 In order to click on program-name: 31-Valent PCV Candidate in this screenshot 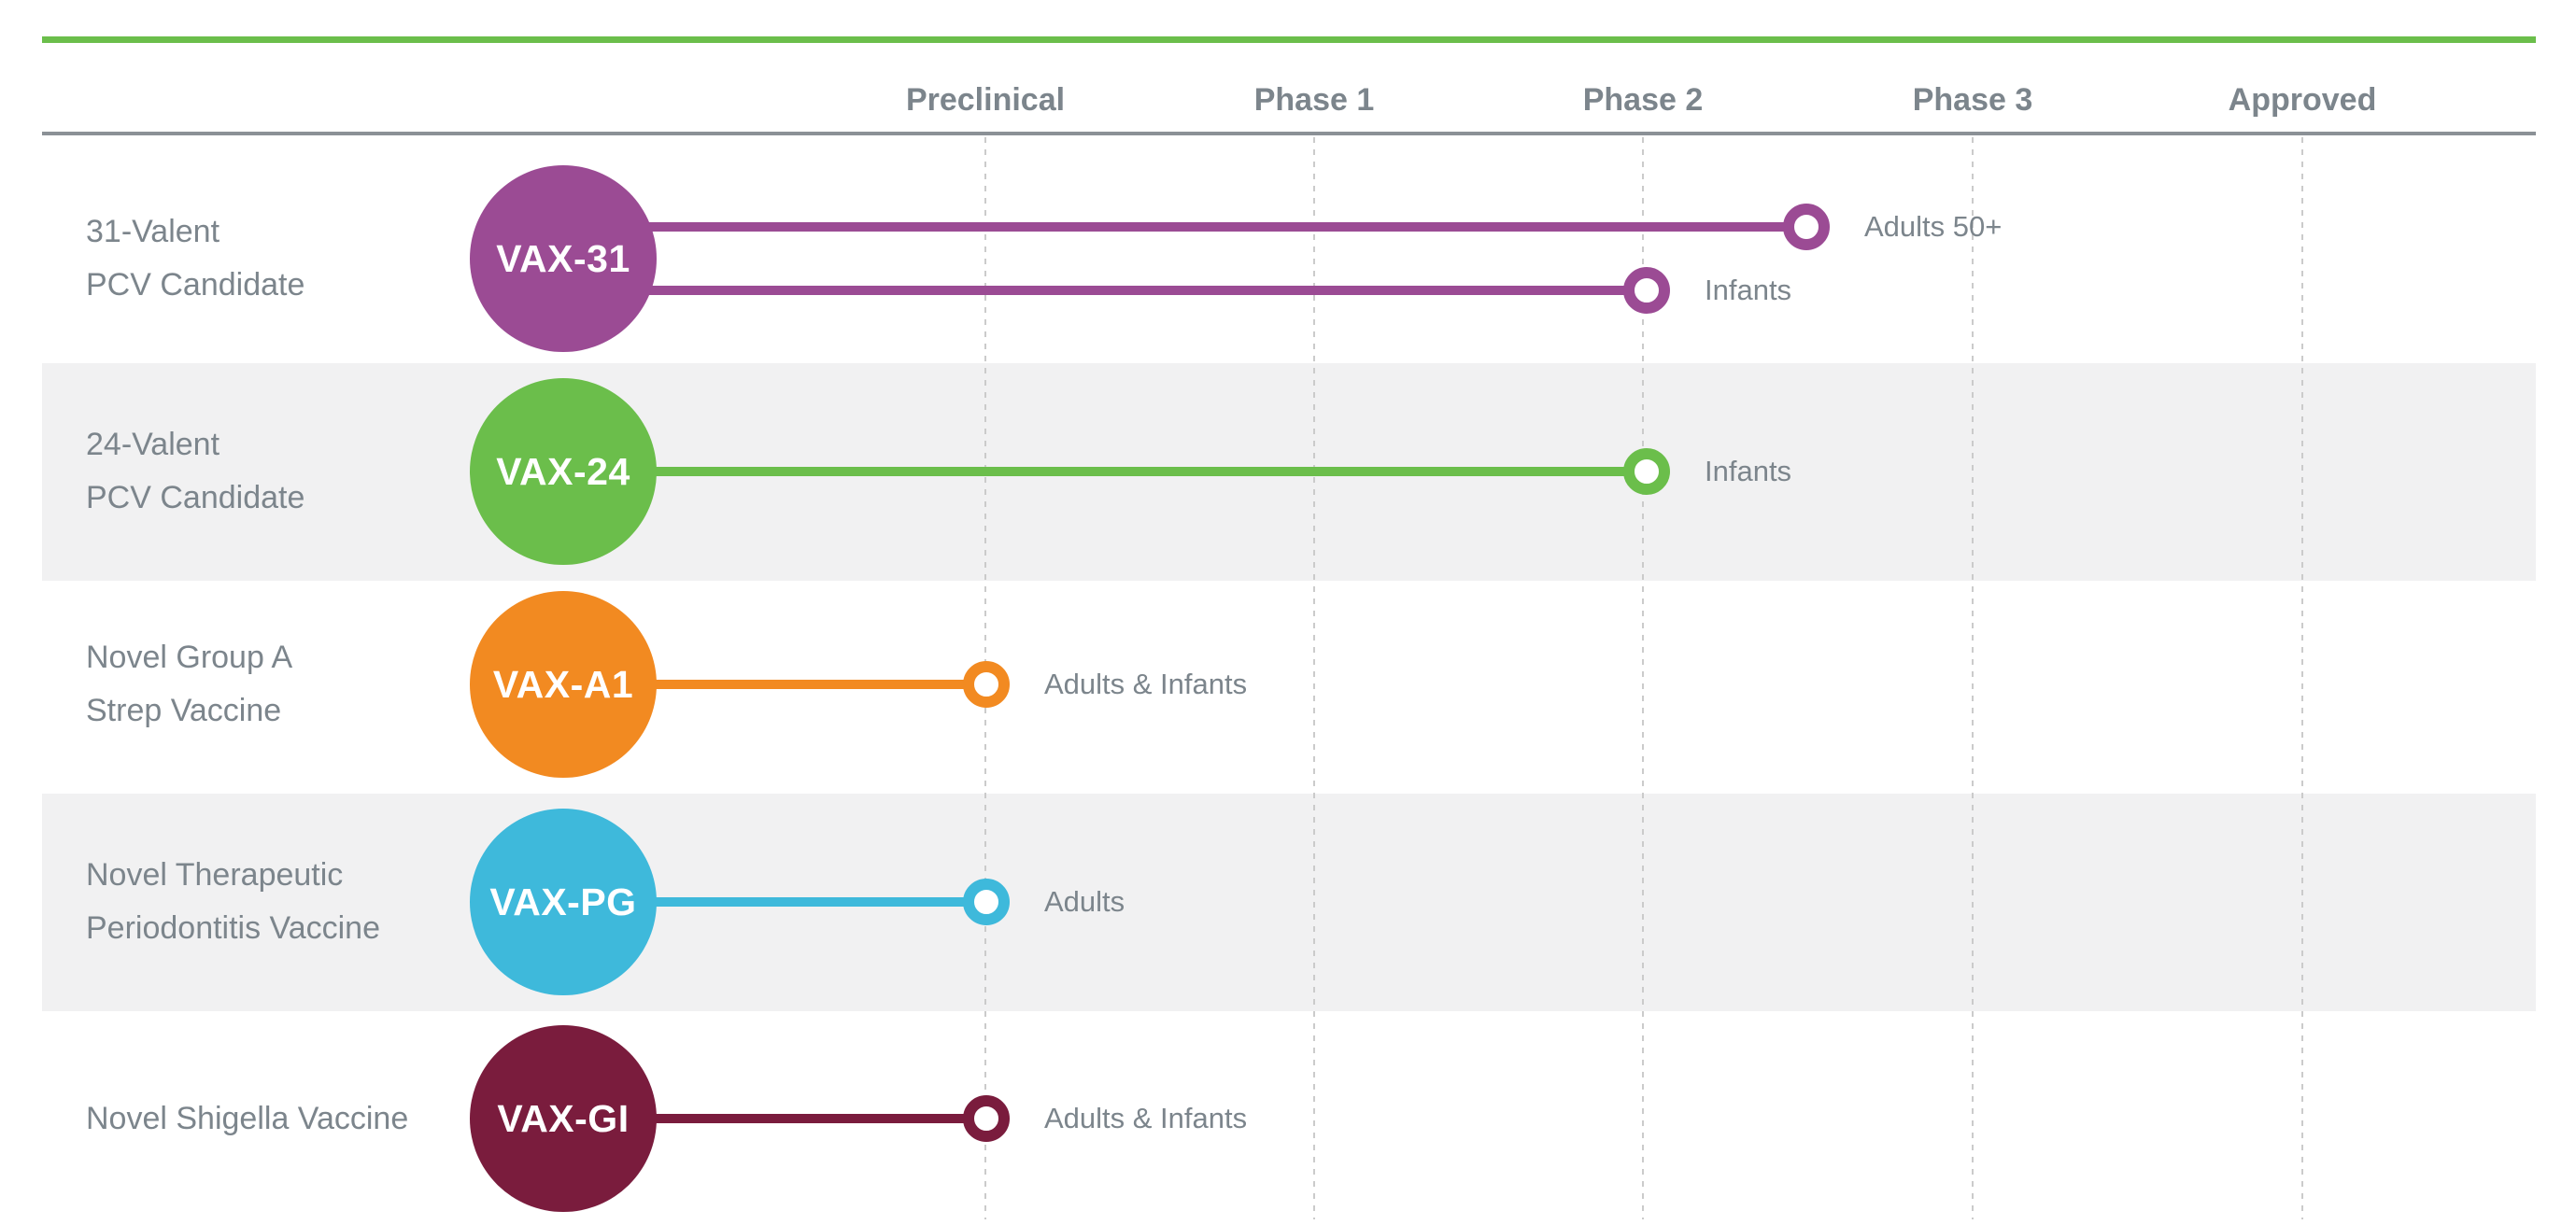, I will do `click(195, 258)`.